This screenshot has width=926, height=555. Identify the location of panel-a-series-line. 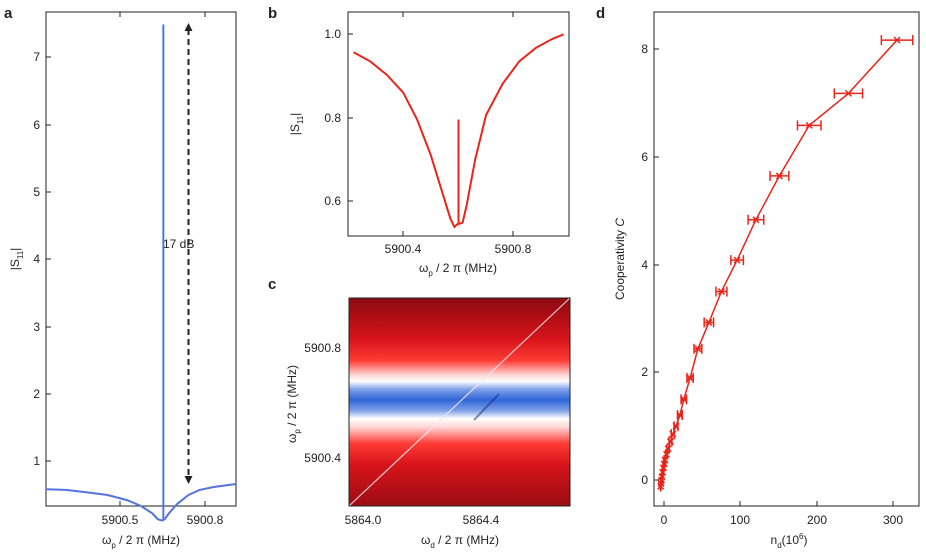
(141, 502).